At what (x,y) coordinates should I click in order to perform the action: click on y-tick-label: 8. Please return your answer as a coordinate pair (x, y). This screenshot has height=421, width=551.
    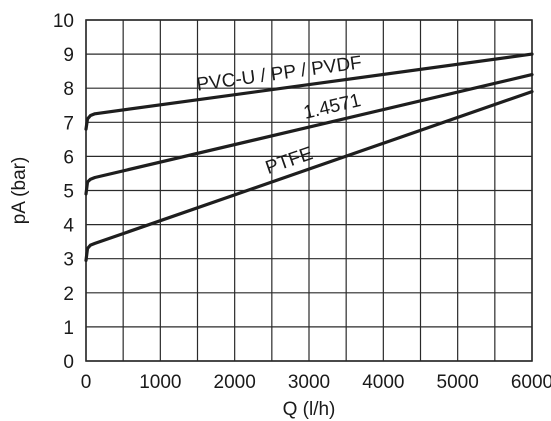
    Looking at the image, I should click on (68, 89).